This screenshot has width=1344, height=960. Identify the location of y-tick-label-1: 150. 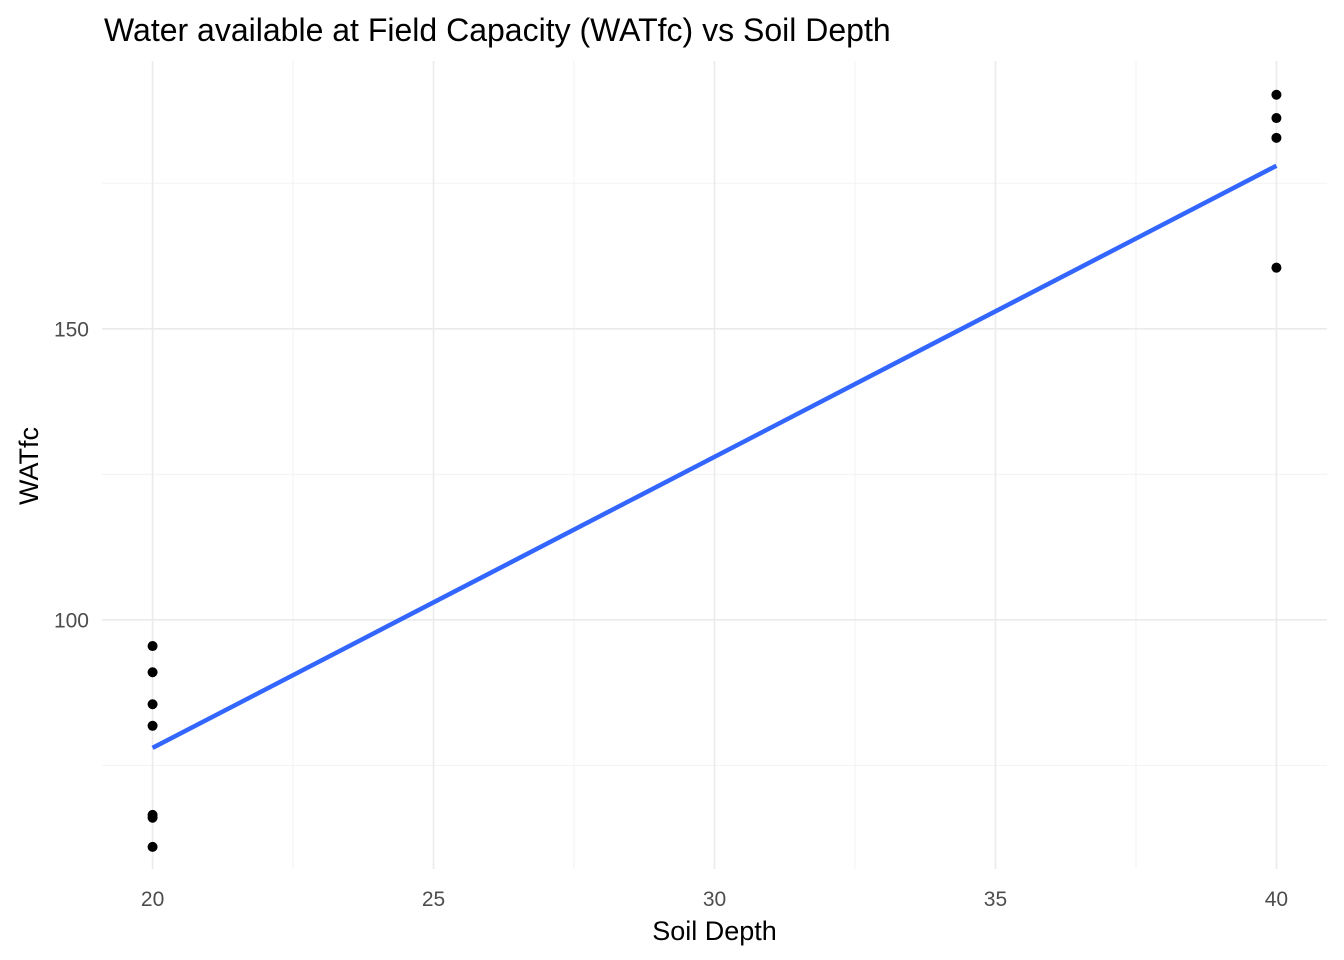
(71, 329).